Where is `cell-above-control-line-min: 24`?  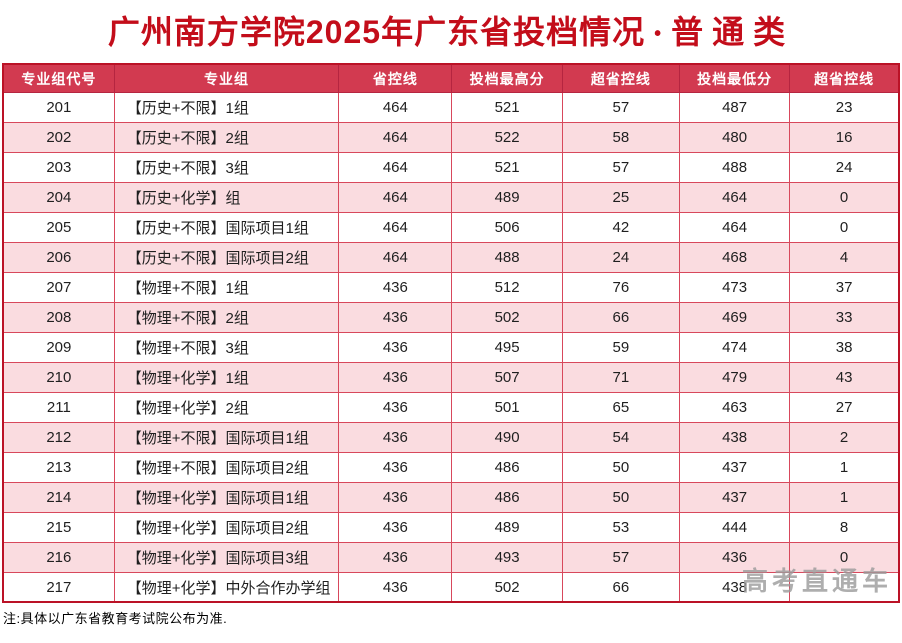 cell-above-control-line-min: 24 is located at coordinates (844, 167).